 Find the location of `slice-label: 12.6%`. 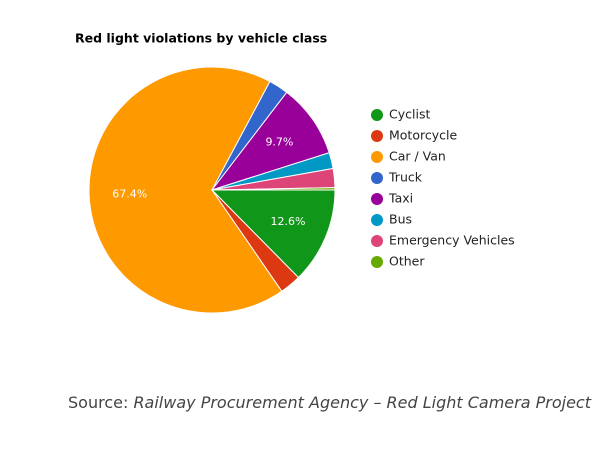

slice-label: 12.6% is located at coordinates (288, 221).